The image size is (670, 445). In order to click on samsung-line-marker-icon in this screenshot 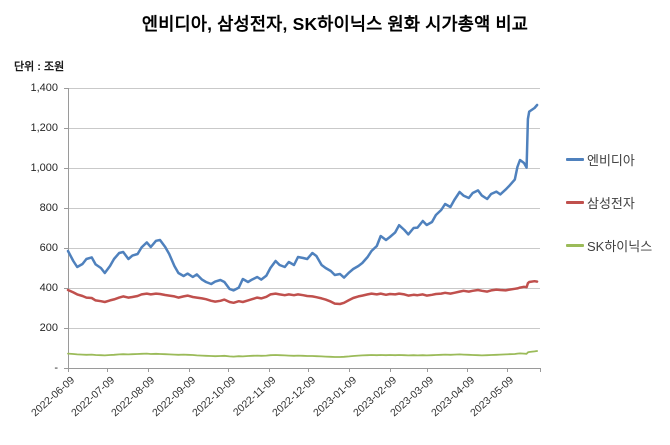, I will do `click(575, 202)`.